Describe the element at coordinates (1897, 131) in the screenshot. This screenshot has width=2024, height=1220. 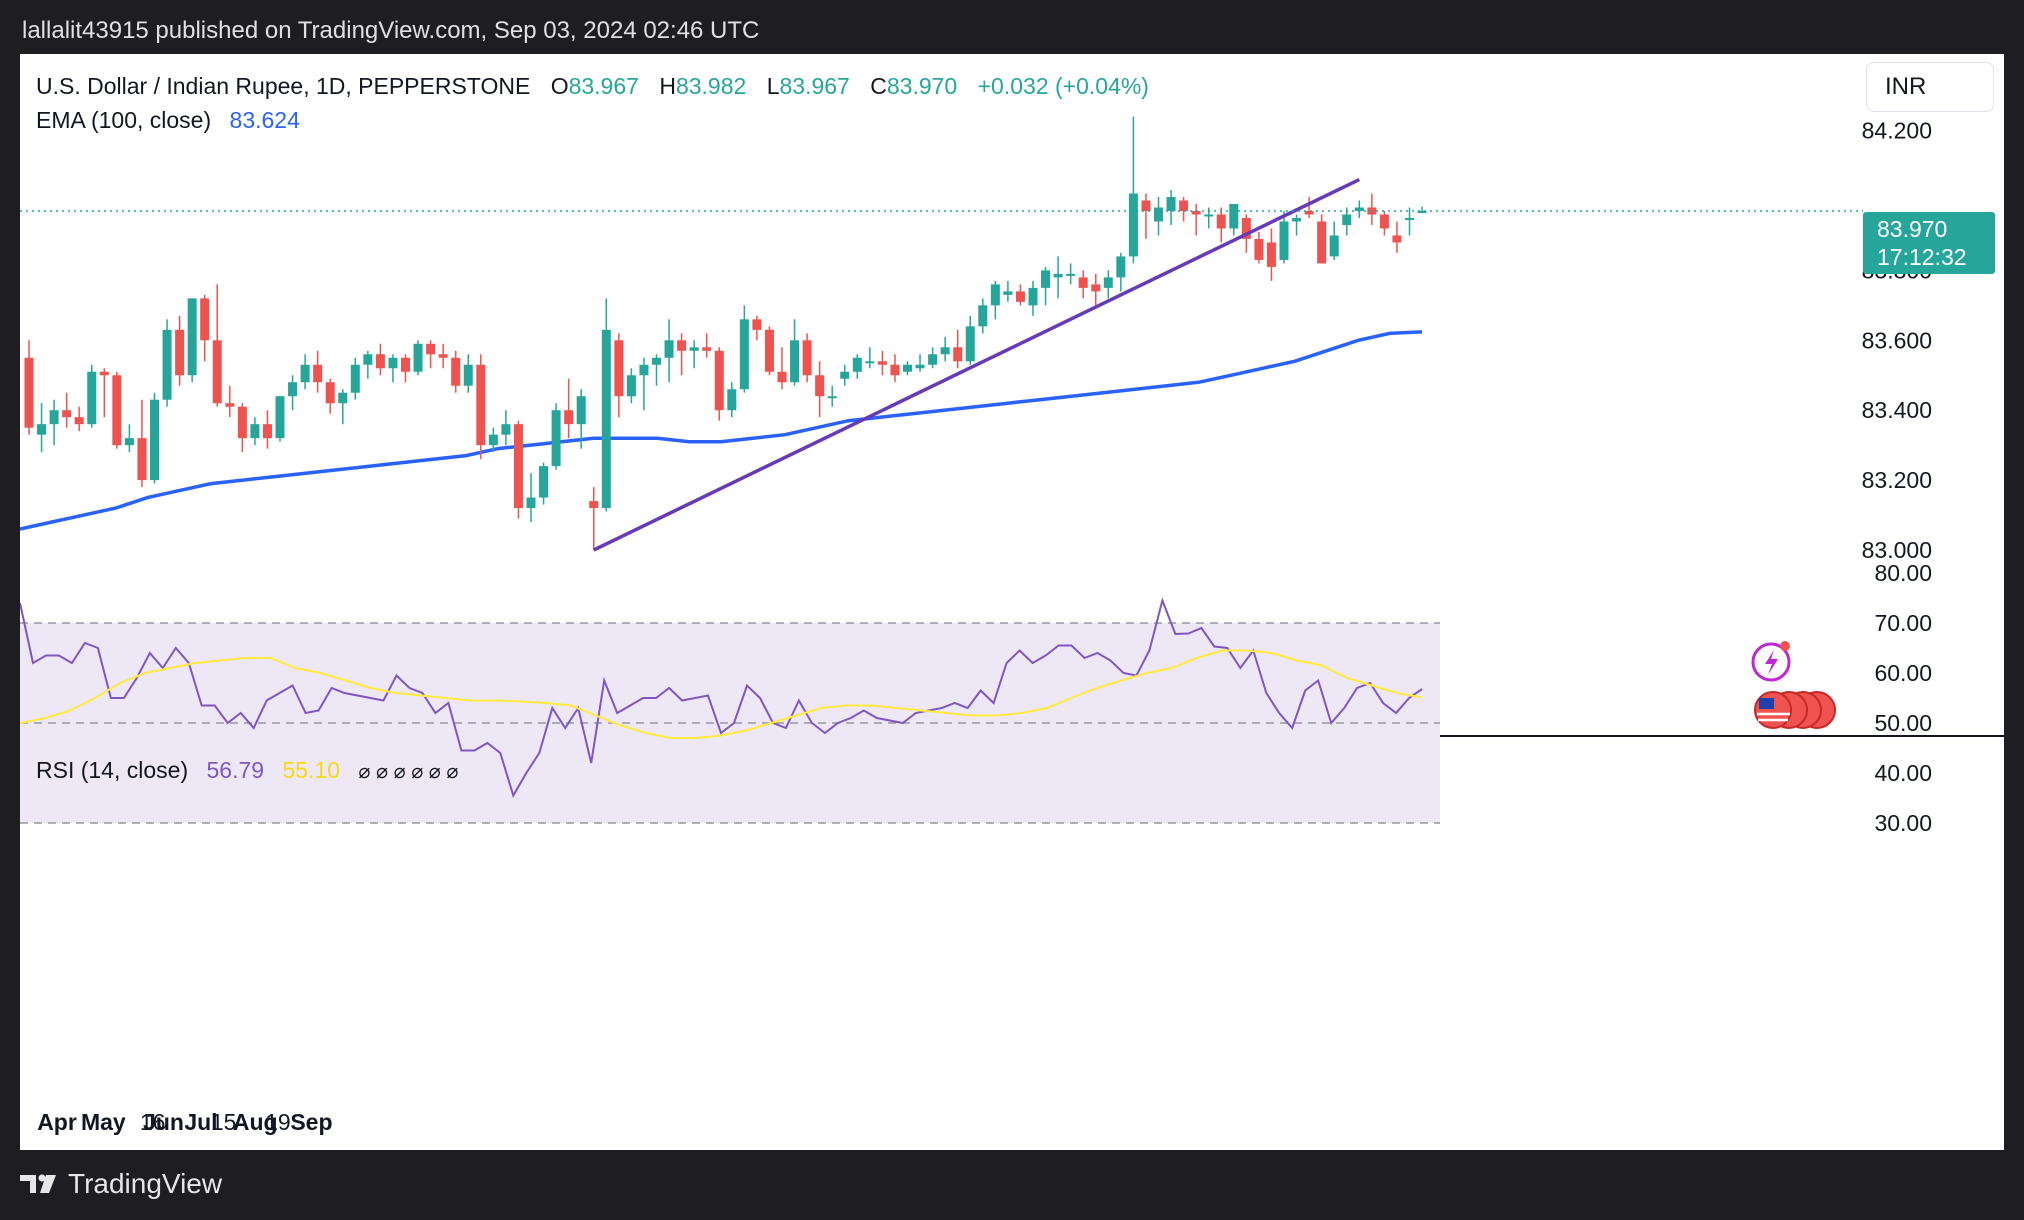
I see `price-tick-label: 84.200` at that location.